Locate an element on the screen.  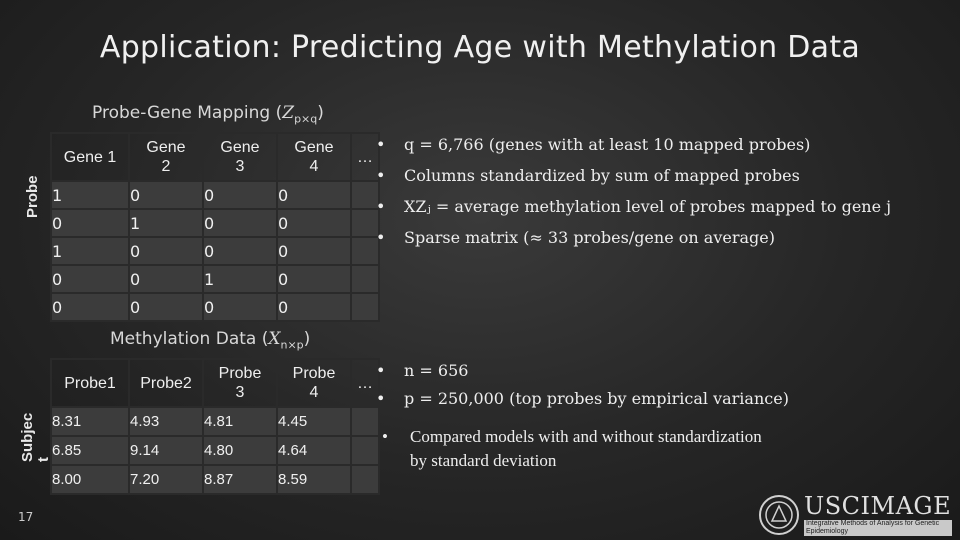
slide-number: 17 is located at coordinates (26, 517).